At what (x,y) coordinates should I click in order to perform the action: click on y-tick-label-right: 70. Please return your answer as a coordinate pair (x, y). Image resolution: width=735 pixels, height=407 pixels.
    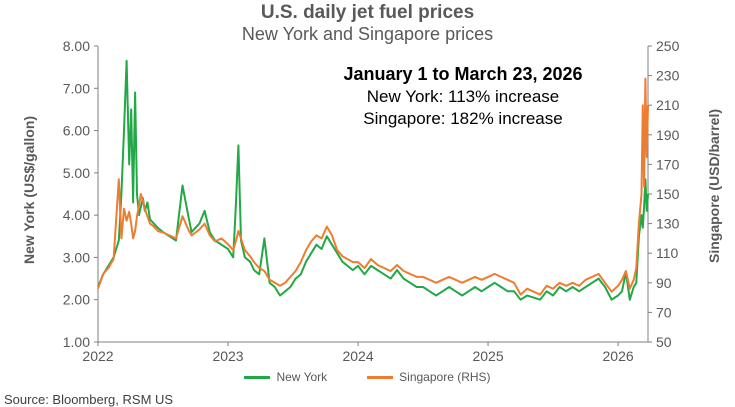
    Looking at the image, I should click on (664, 312).